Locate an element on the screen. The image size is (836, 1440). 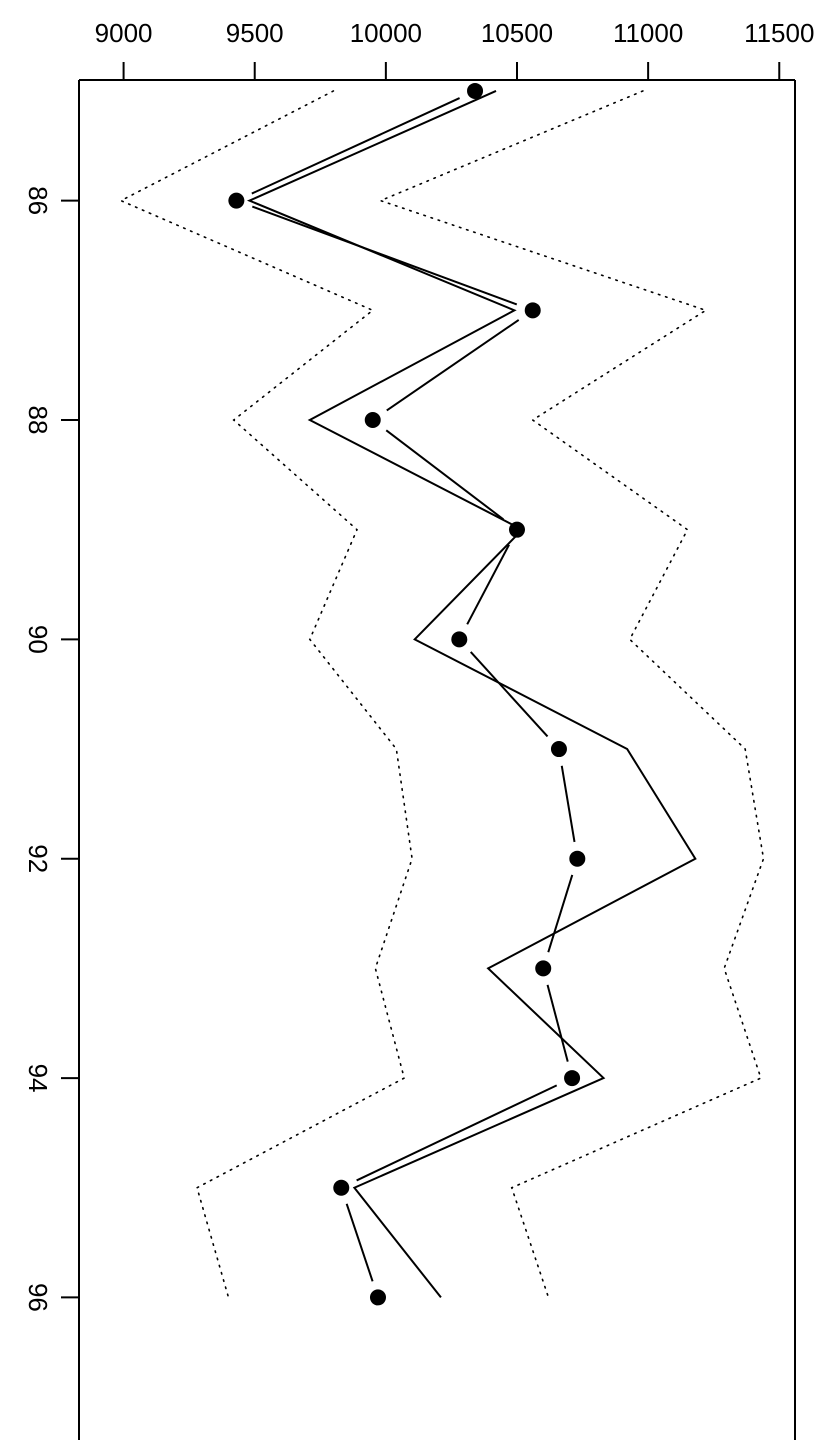
value-tick-label-1: 9500 is located at coordinates (255, 33).